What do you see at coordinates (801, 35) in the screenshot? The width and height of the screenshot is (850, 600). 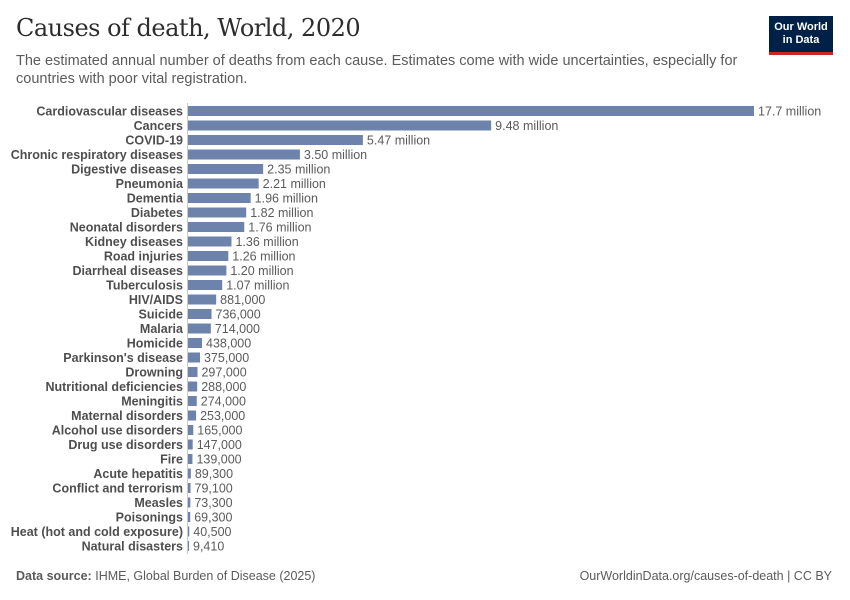 I see `owid-logo: Our World in Data` at bounding box center [801, 35].